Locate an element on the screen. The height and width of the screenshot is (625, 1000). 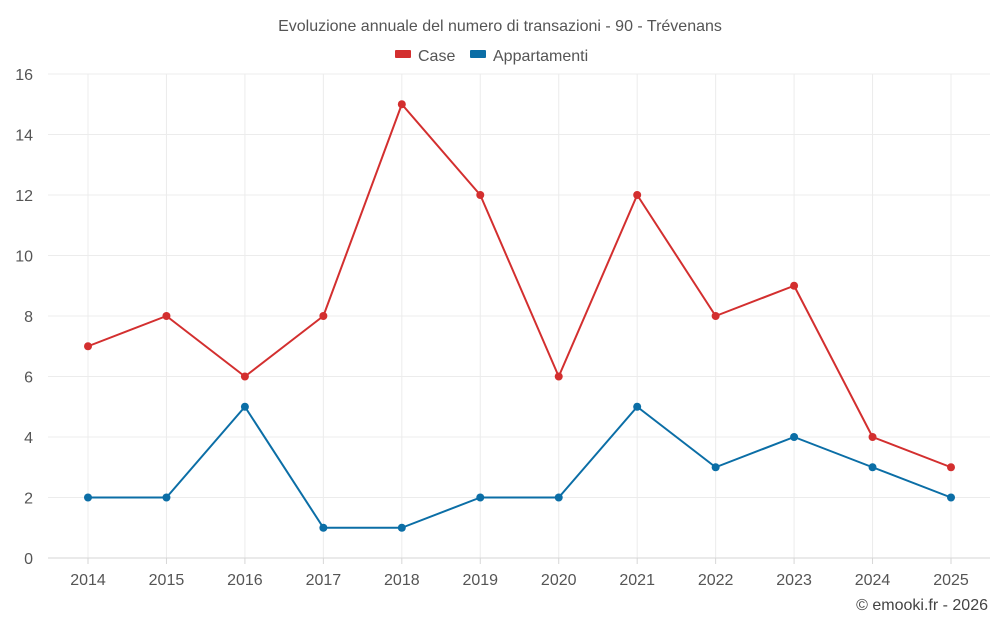
x-tick-label: 2017 is located at coordinates (324, 580).